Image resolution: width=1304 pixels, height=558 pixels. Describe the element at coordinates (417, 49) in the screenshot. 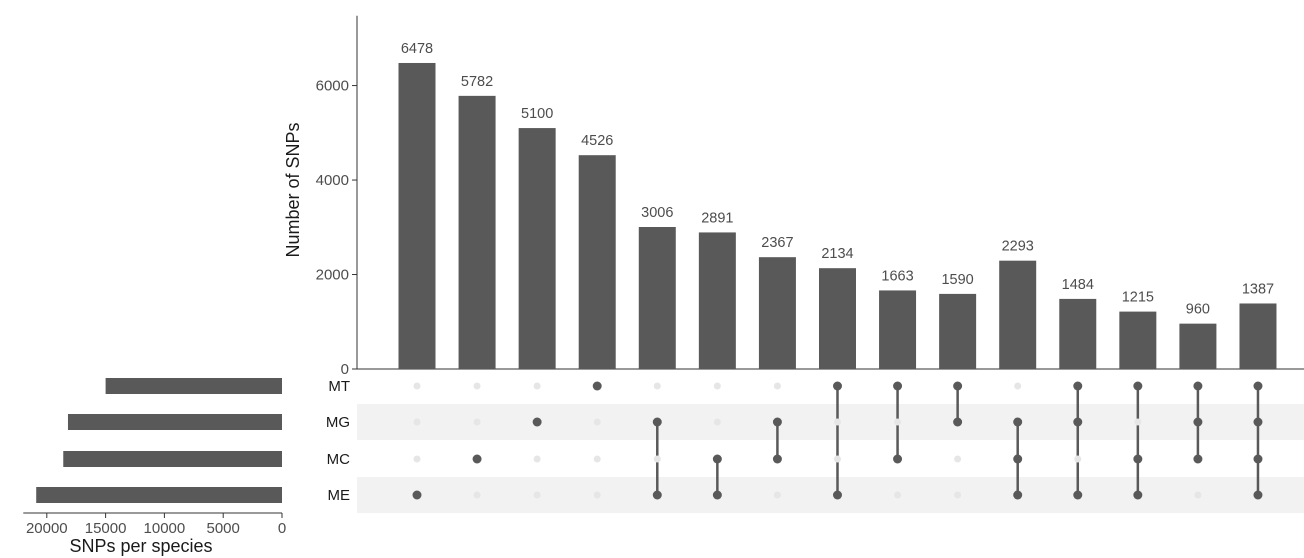

I see `intersection-bar-label: 6478` at that location.